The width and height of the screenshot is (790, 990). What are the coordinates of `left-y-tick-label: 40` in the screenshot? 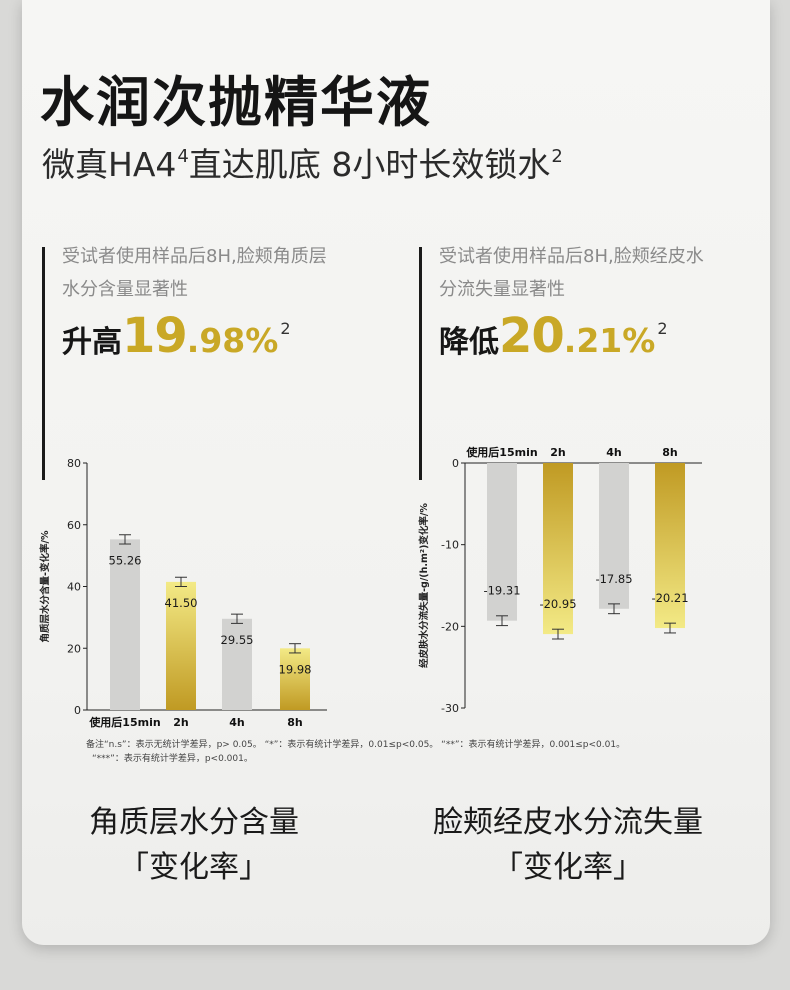 It's located at (74, 587).